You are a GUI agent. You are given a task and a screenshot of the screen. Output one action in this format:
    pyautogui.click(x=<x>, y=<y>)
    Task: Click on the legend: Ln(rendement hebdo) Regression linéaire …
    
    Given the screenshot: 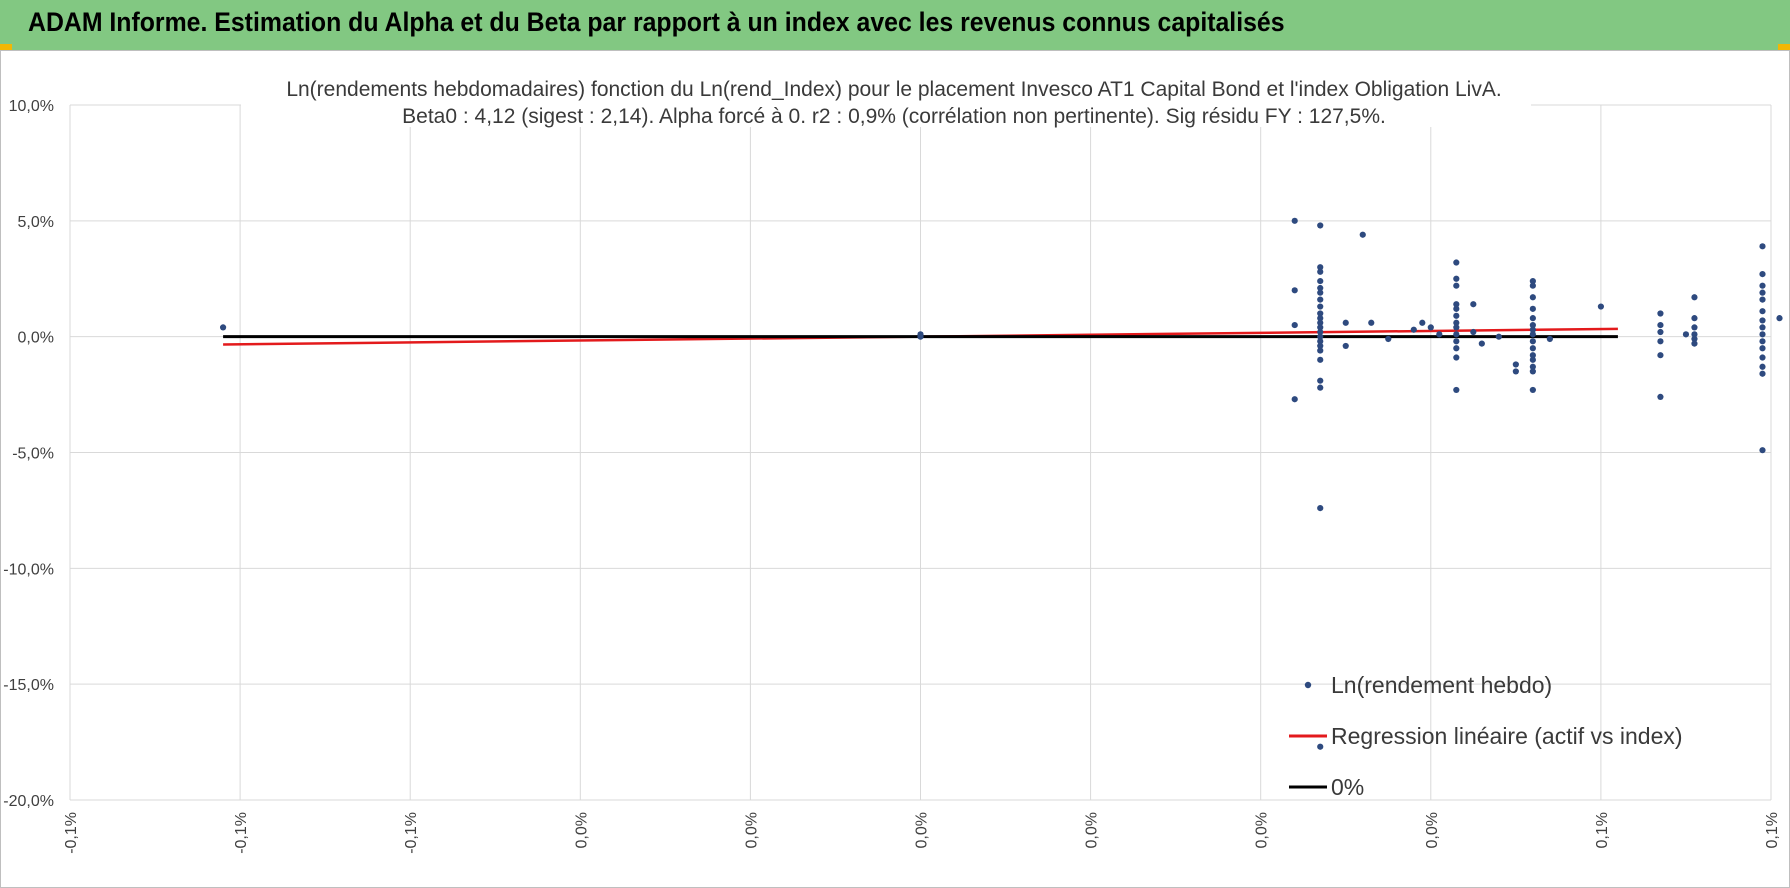 What is the action you would take?
    pyautogui.click(x=1486, y=736)
    